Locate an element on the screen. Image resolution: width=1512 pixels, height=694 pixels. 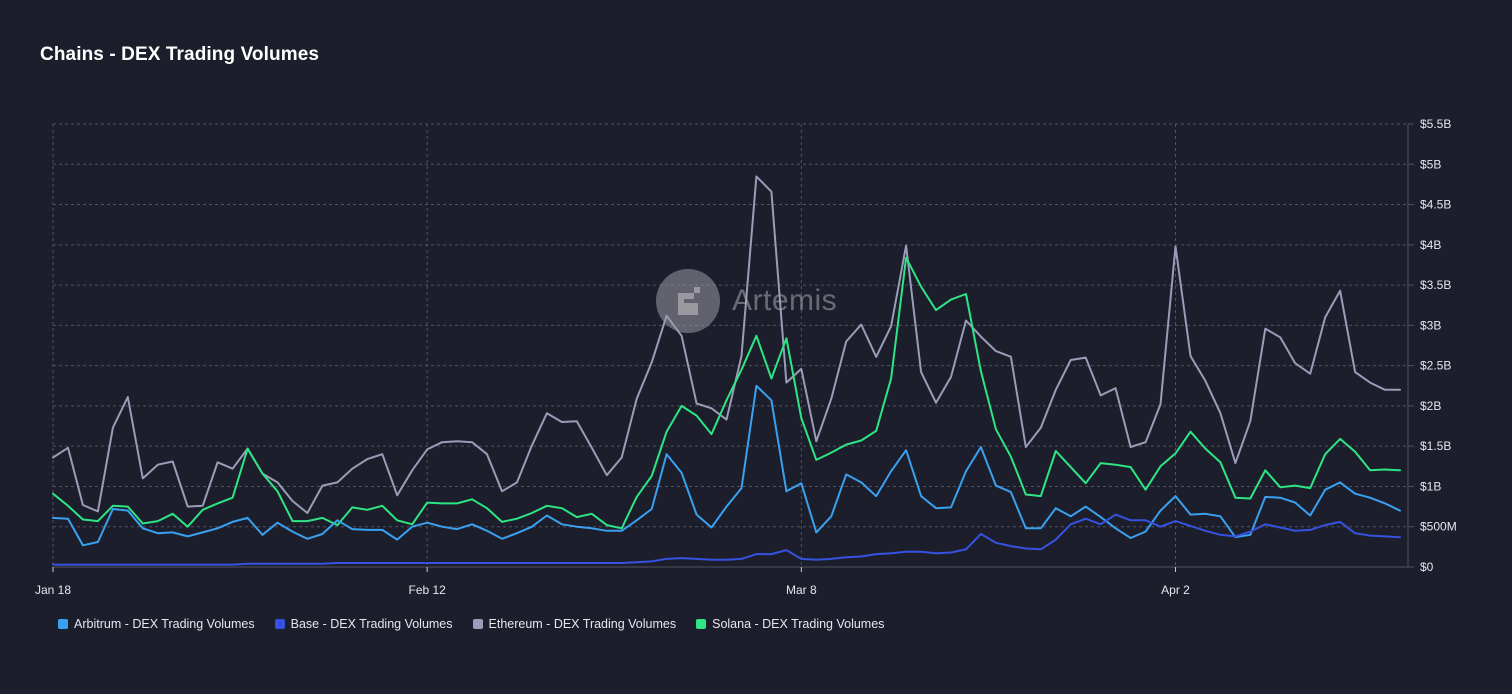
legend-item-arbitrum: Arbitrum - DEX Trading Volumes is located at coordinates (156, 624).